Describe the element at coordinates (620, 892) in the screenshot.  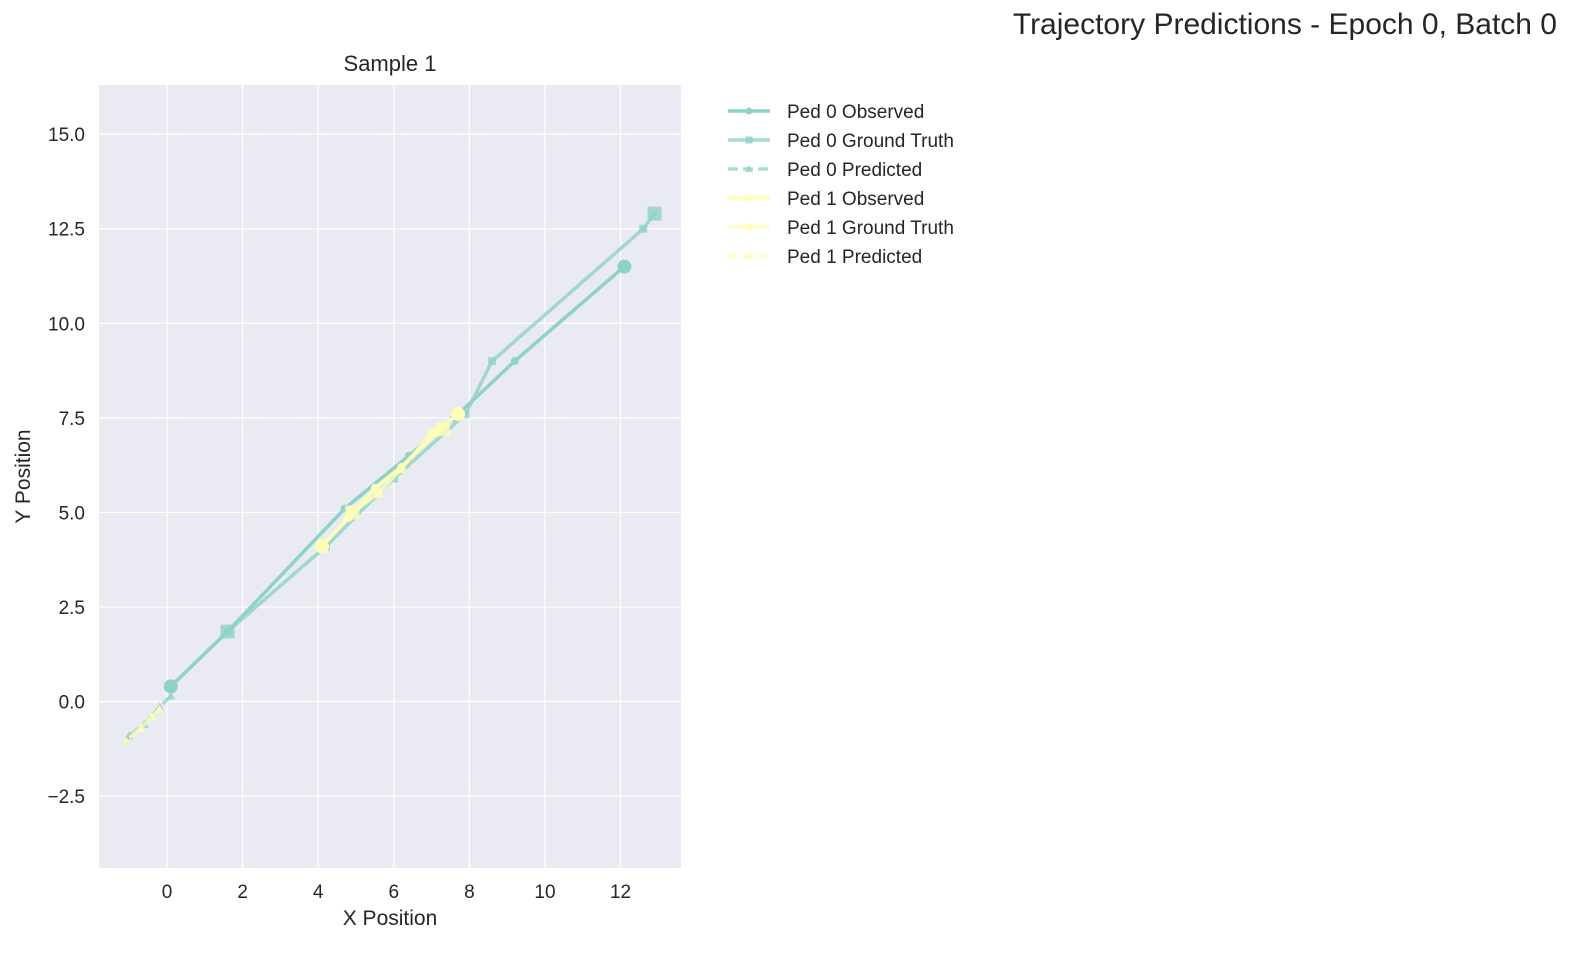
I see `x-tick-label: 12` at that location.